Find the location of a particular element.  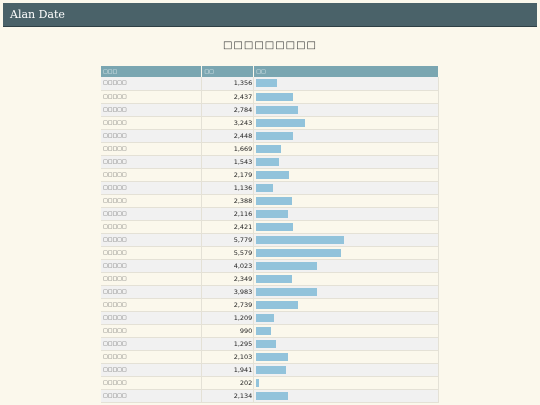

table-row: □□□□□ 5,579 is located at coordinates (270, 253).